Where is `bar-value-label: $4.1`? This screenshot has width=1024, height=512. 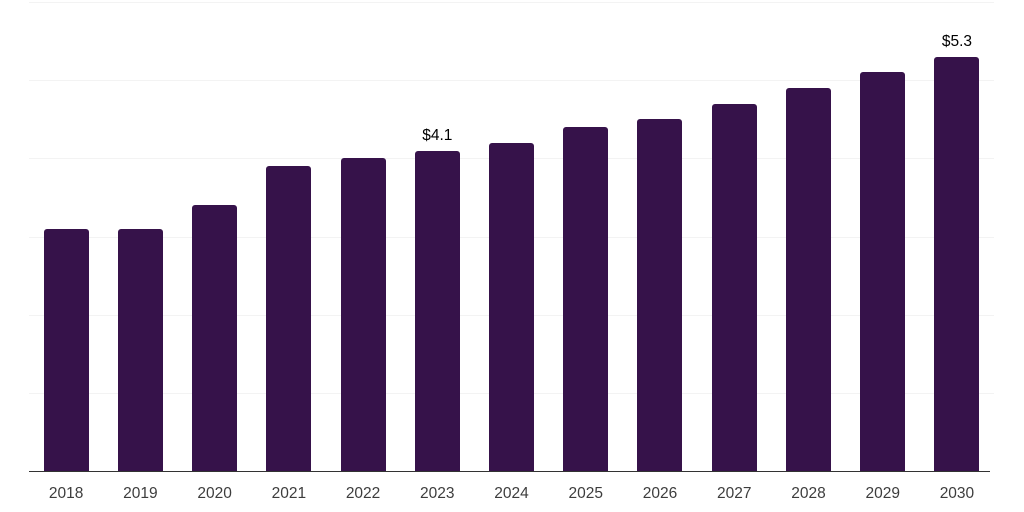 bar-value-label: $4.1 is located at coordinates (437, 136).